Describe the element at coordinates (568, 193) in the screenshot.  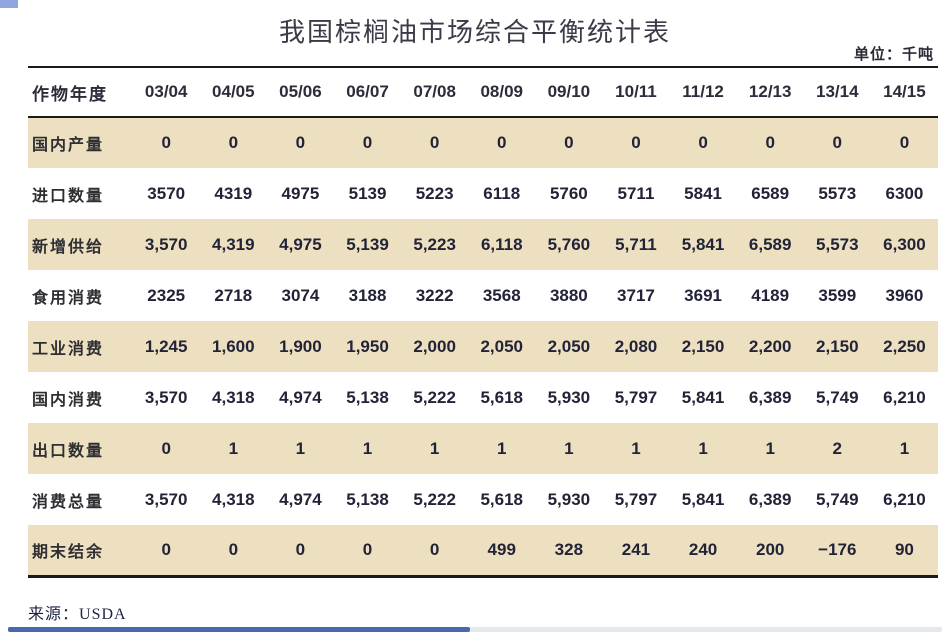
I see `data-cell: 5760` at that location.